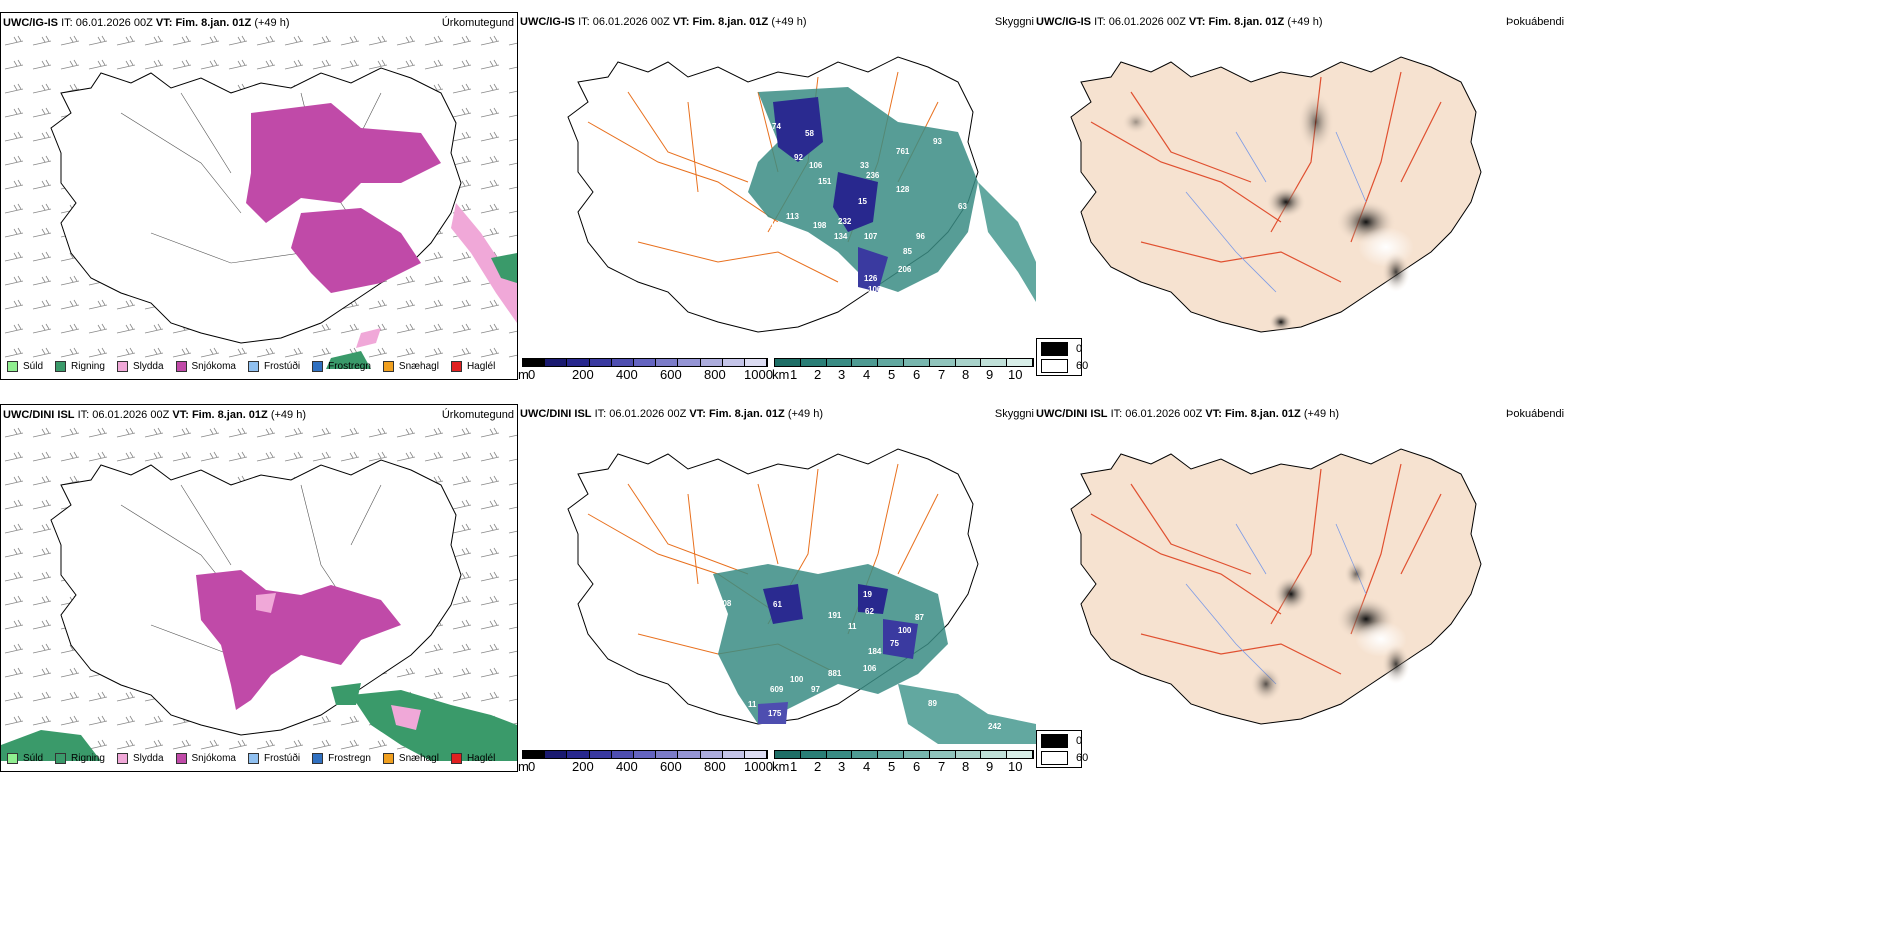 This screenshot has height=950, width=1900. I want to click on visibility-scale: km 1 2 3 4 5 6 7 8 9 10, so click(903, 370).